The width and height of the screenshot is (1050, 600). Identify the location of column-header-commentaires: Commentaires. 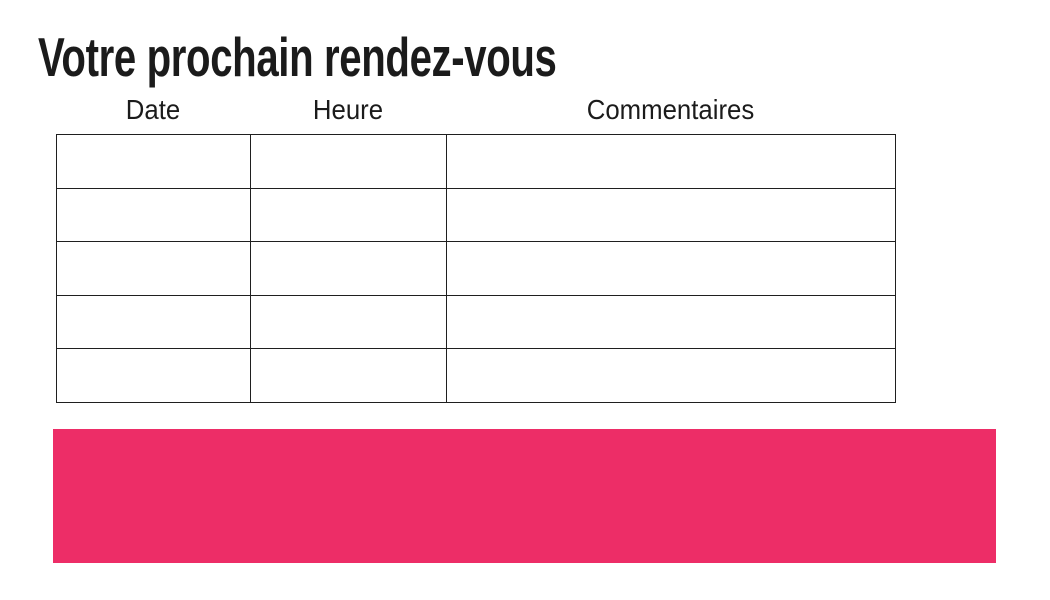
(670, 109).